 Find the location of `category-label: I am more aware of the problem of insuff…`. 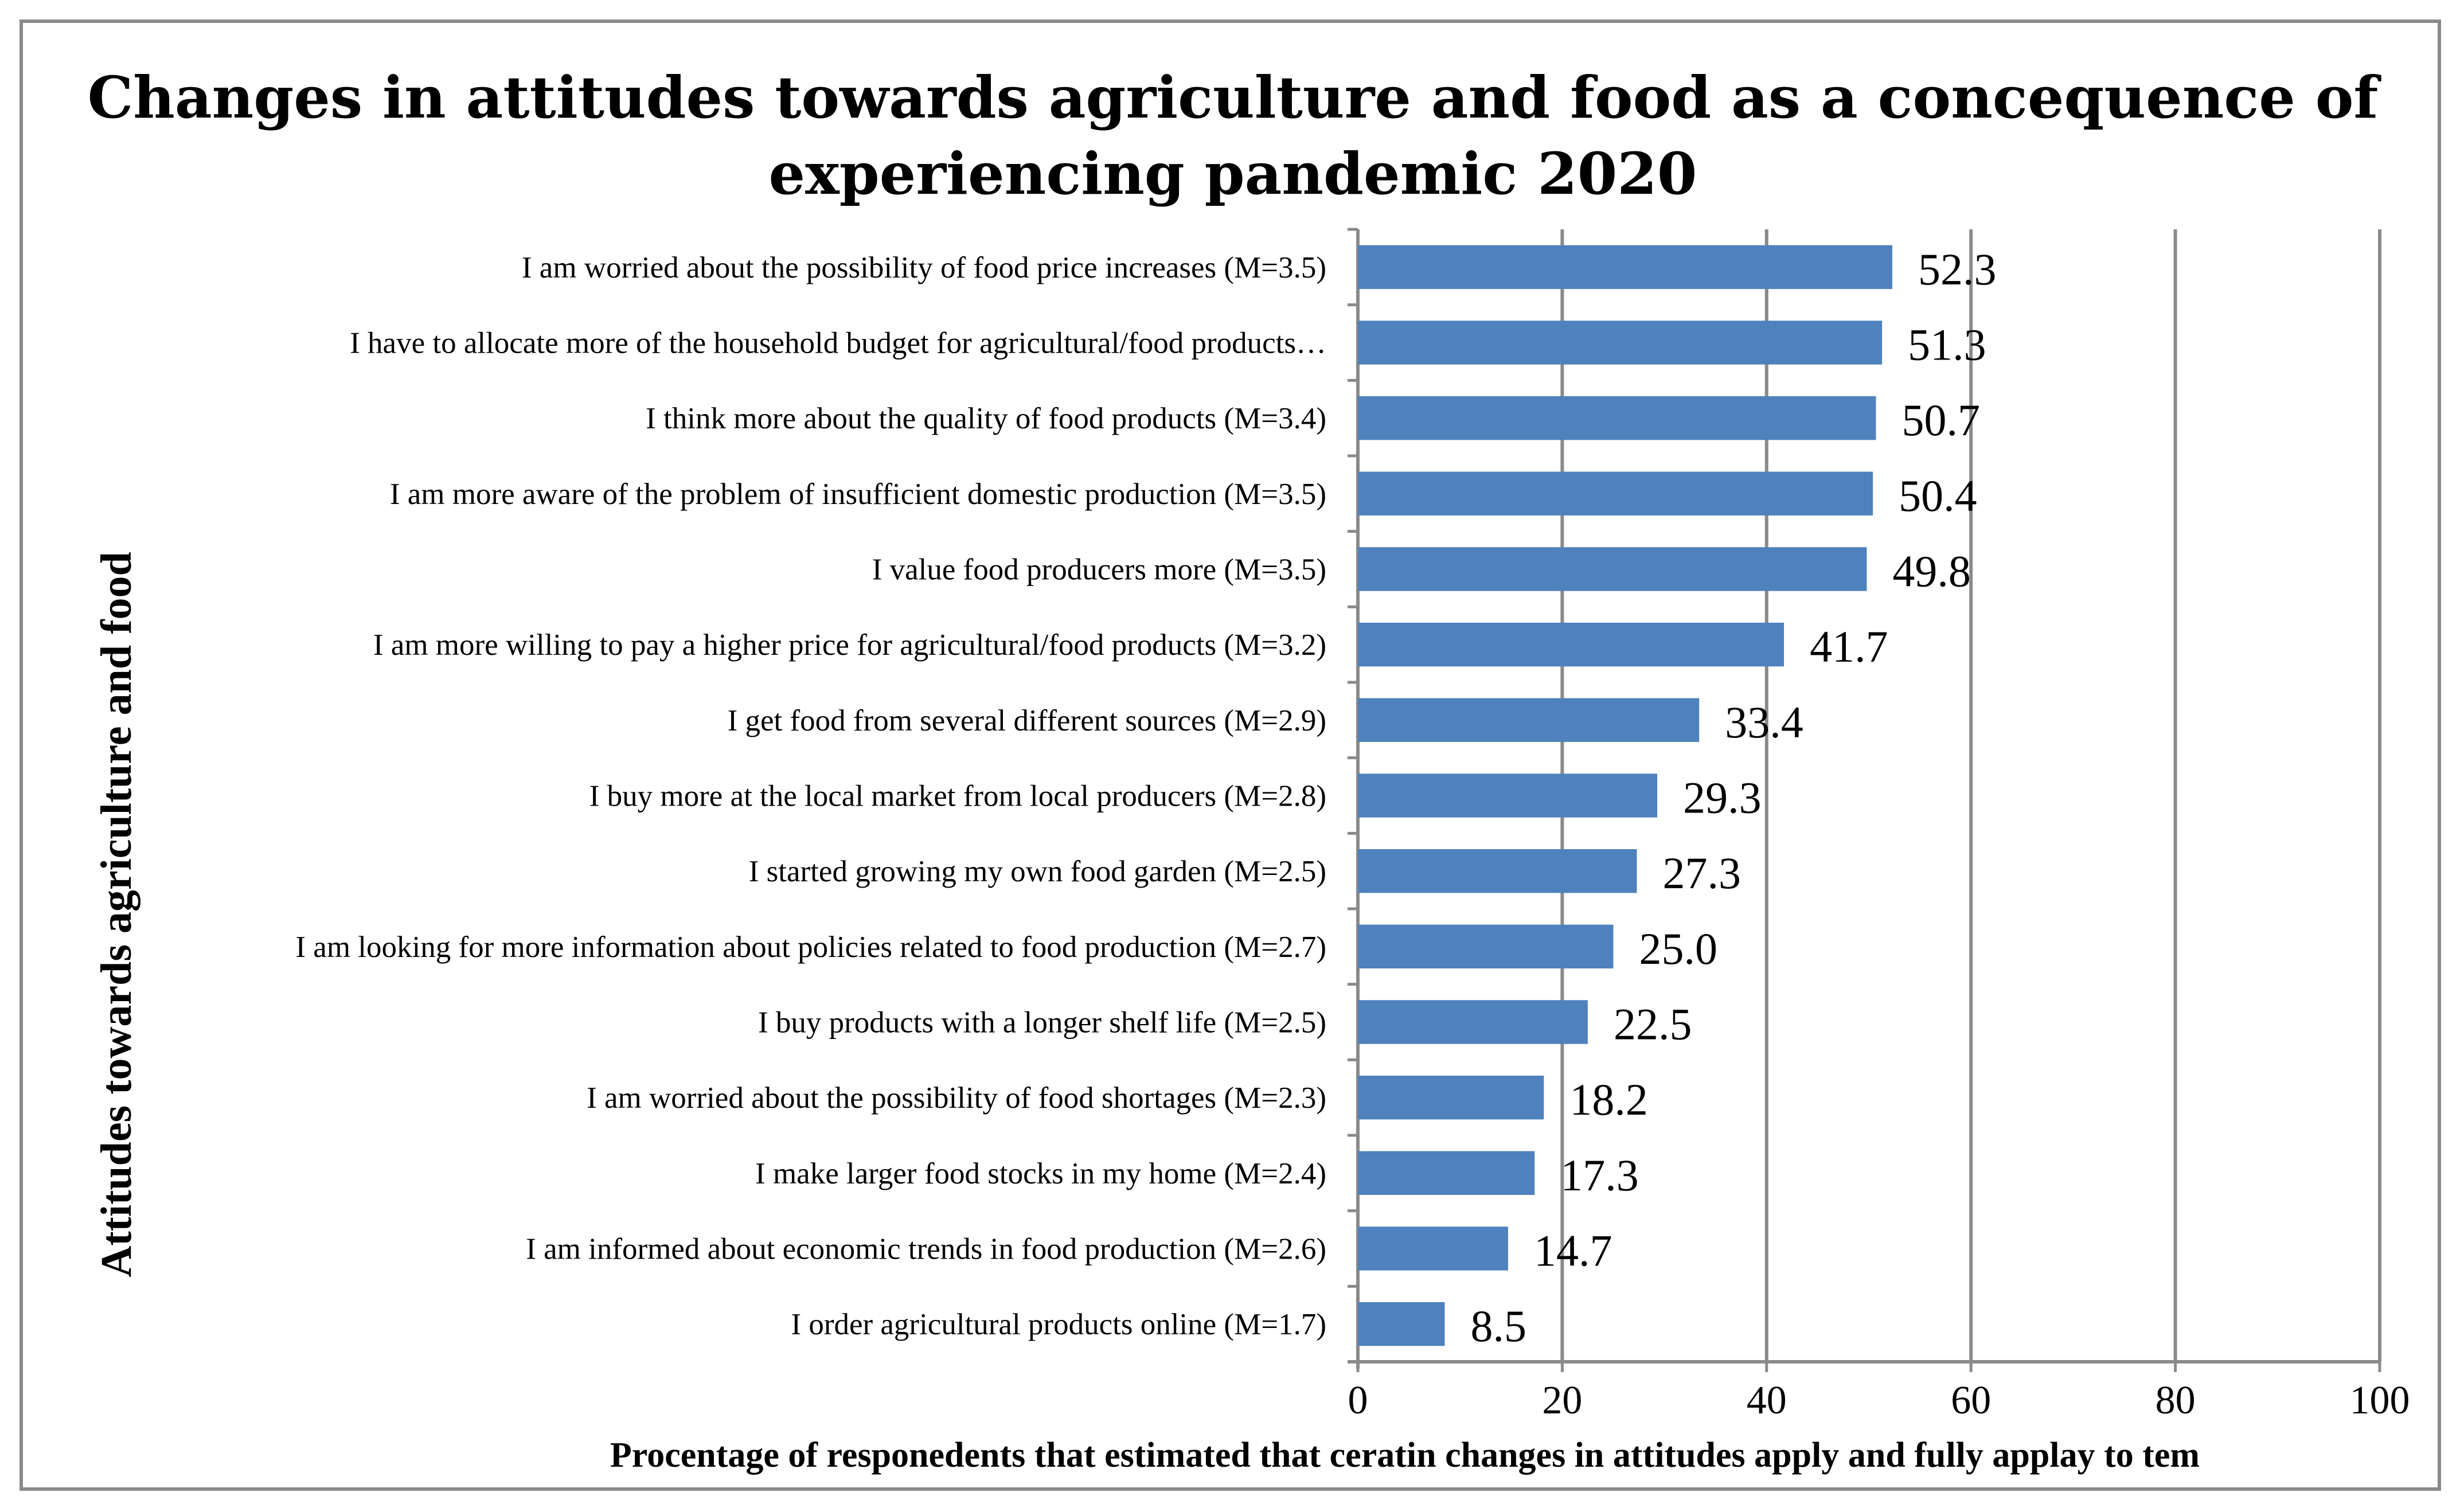

category-label: I am more aware of the problem of insuff… is located at coordinates (858, 494).